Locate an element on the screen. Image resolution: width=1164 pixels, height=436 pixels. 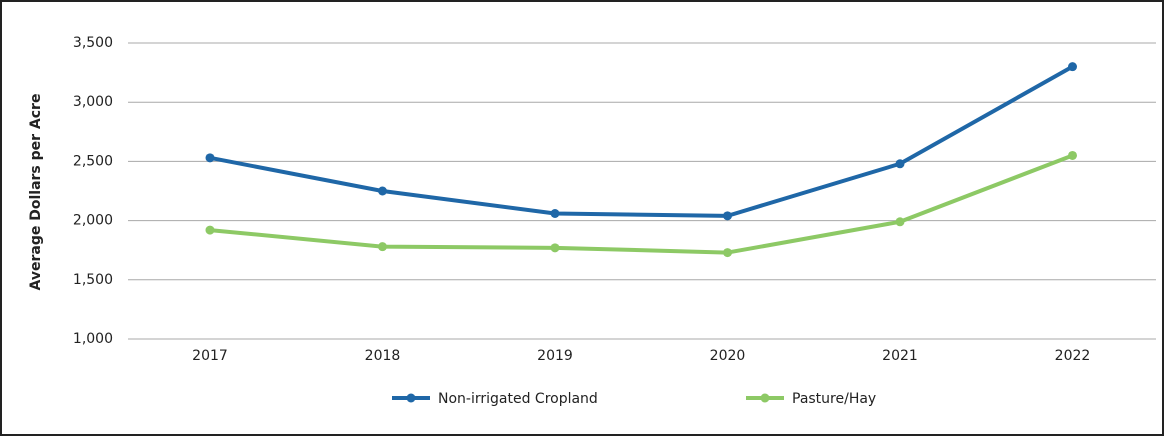
y-tick-label: 3,500 is located at coordinates (93, 43).